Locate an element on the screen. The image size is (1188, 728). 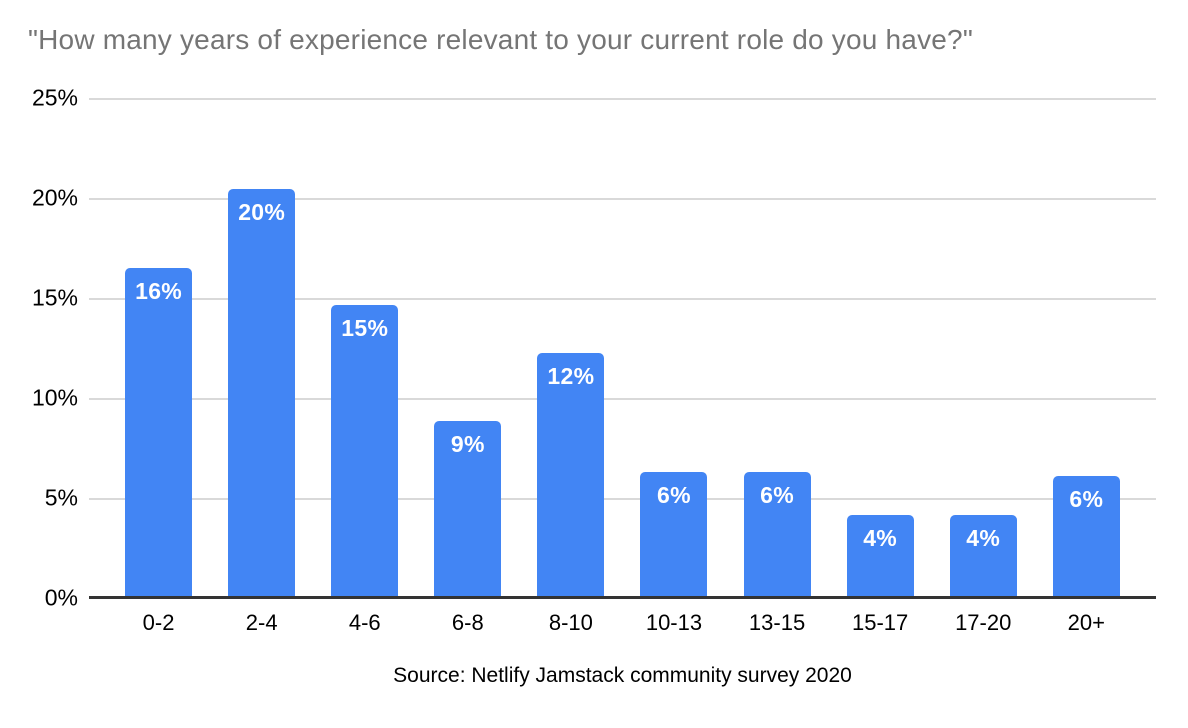
bar-column: 6% 10-13 is located at coordinates (674, 366).